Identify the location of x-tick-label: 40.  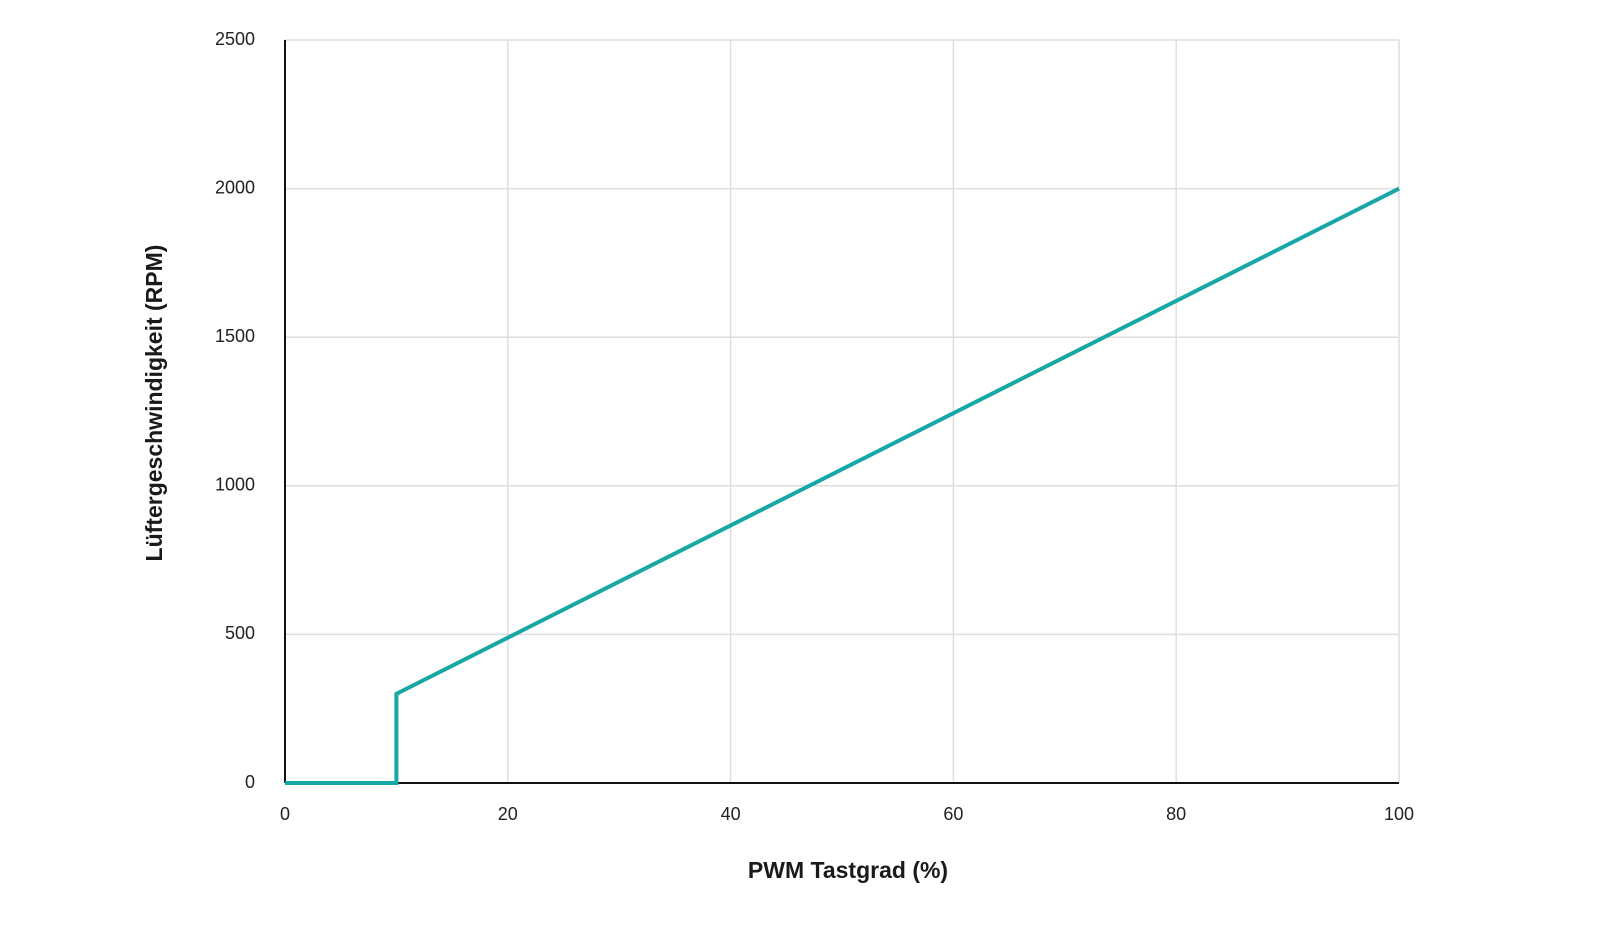
(731, 814).